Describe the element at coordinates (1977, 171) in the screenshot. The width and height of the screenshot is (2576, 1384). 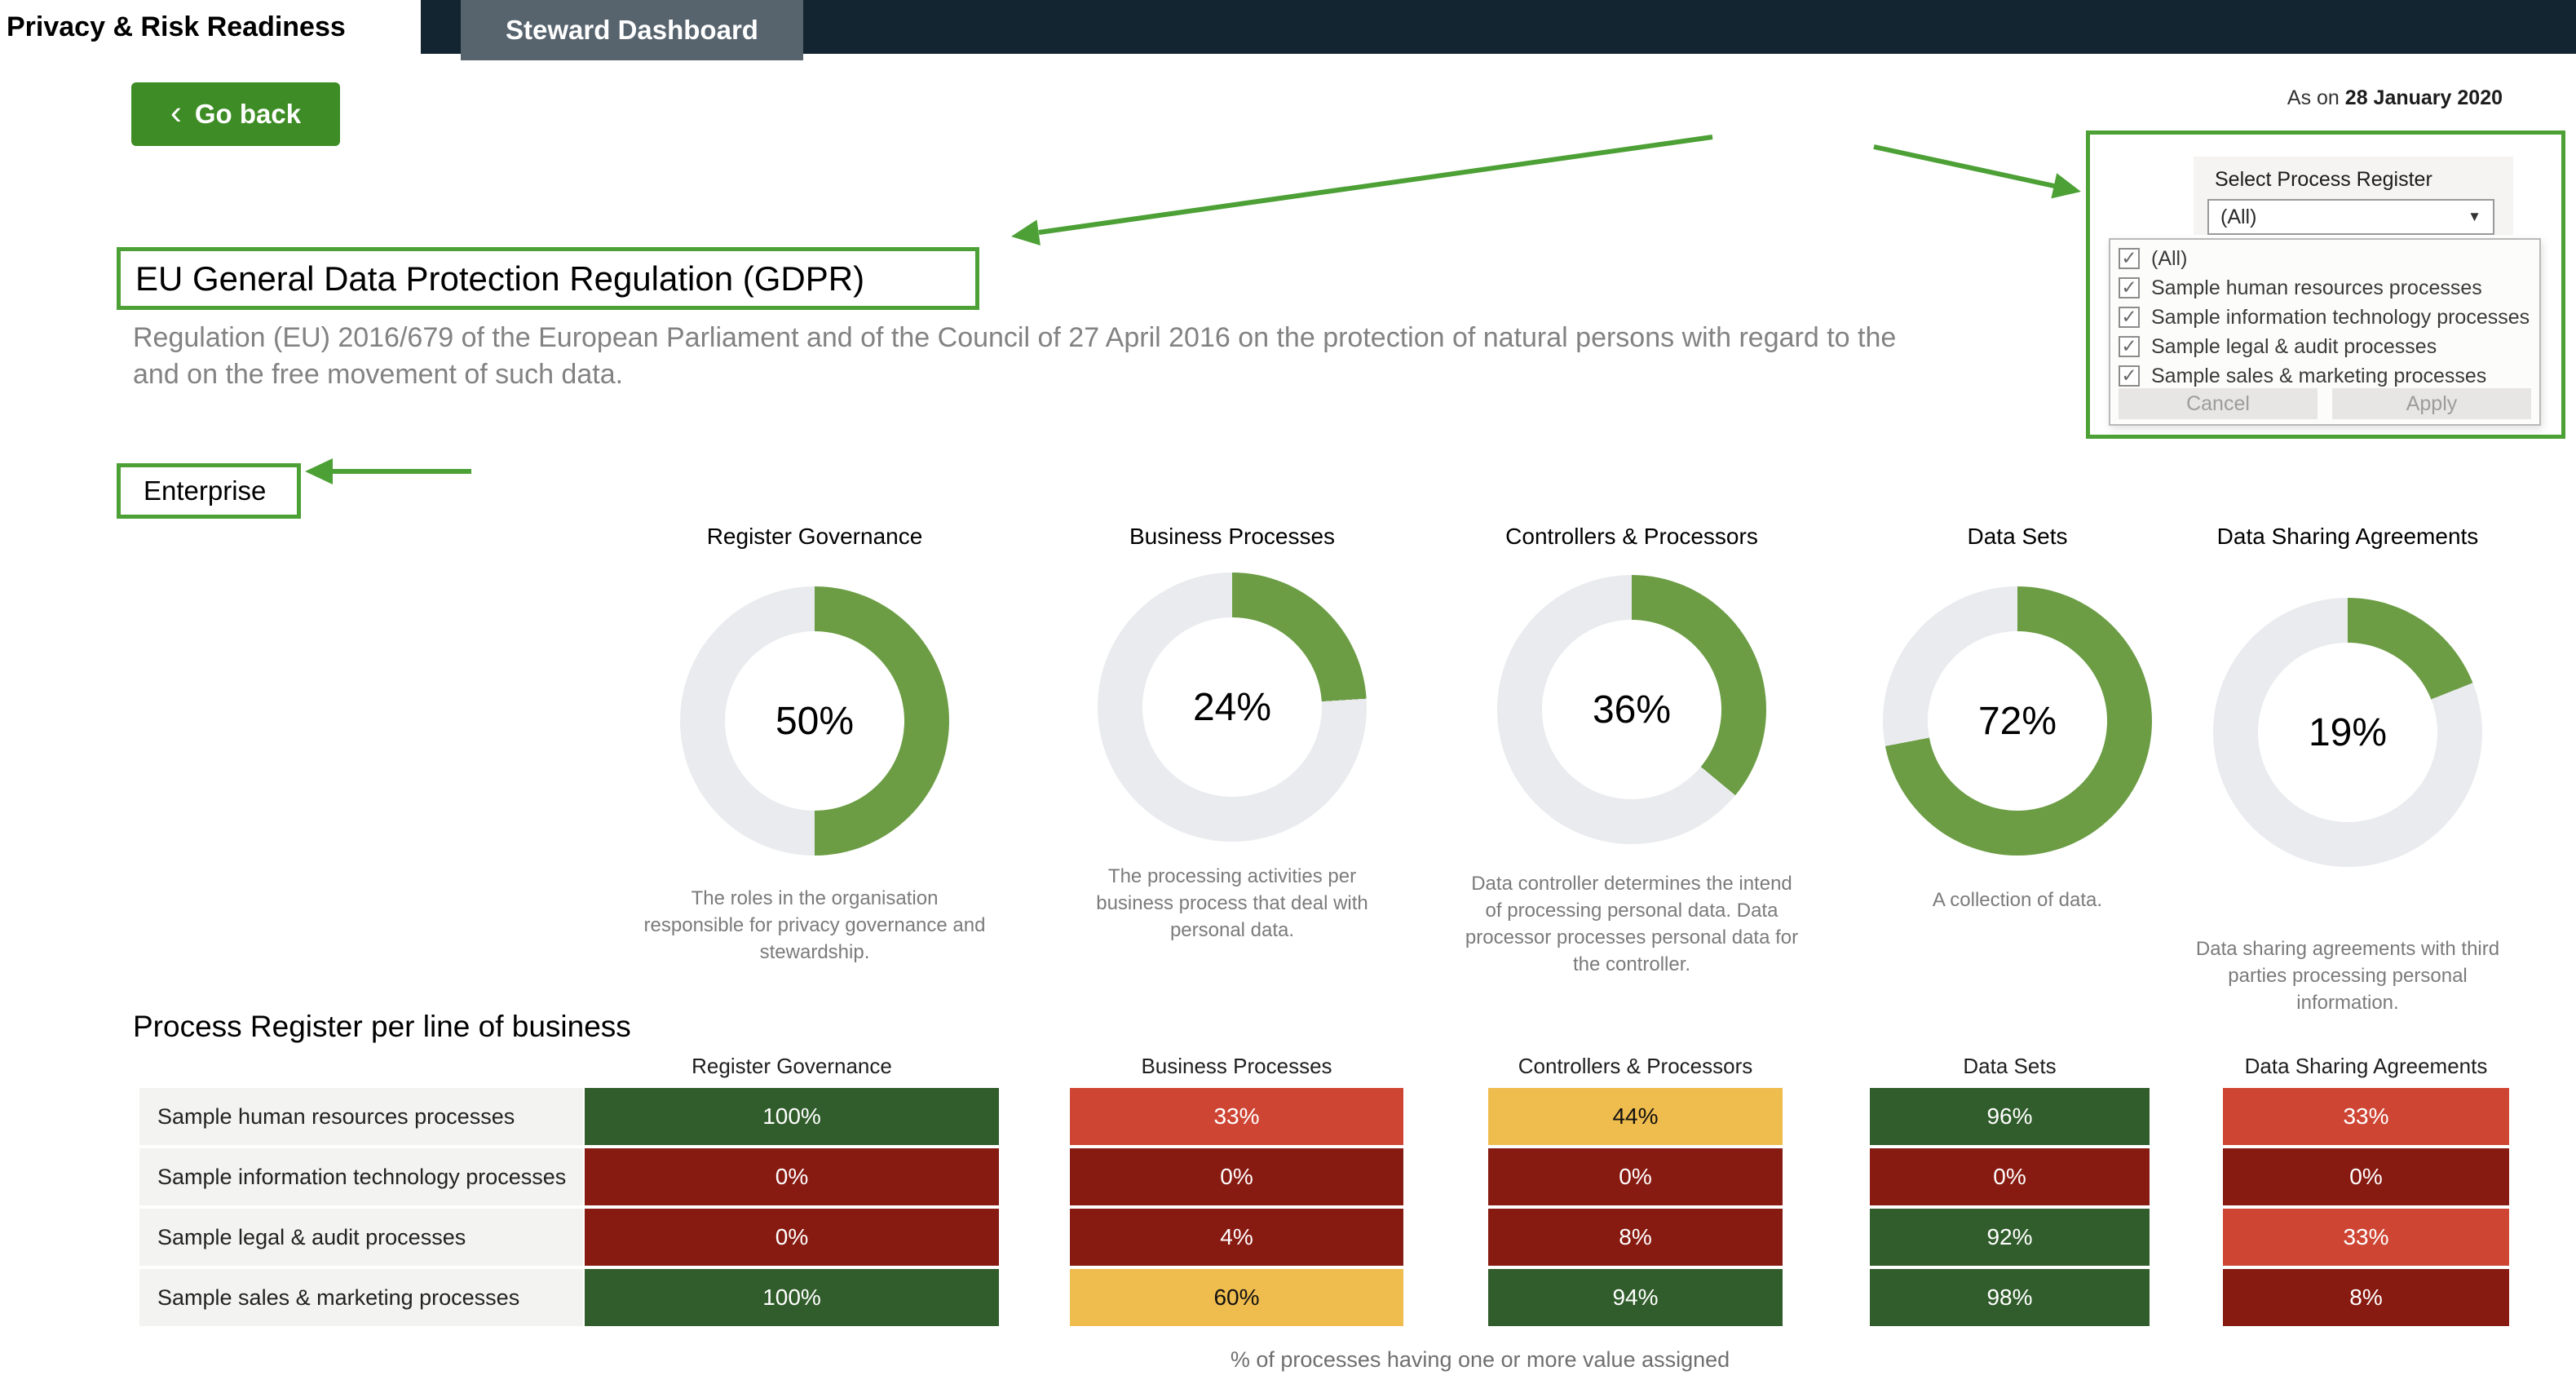
I see `arrow-to-filter` at that location.